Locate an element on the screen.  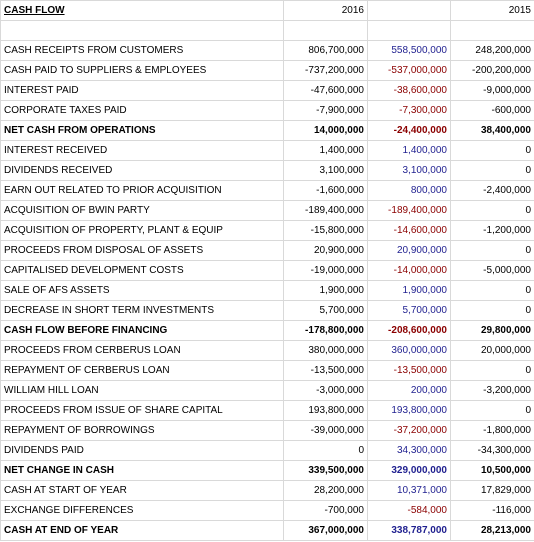
value-cell: 34,300,000 is located at coordinates (409, 450).